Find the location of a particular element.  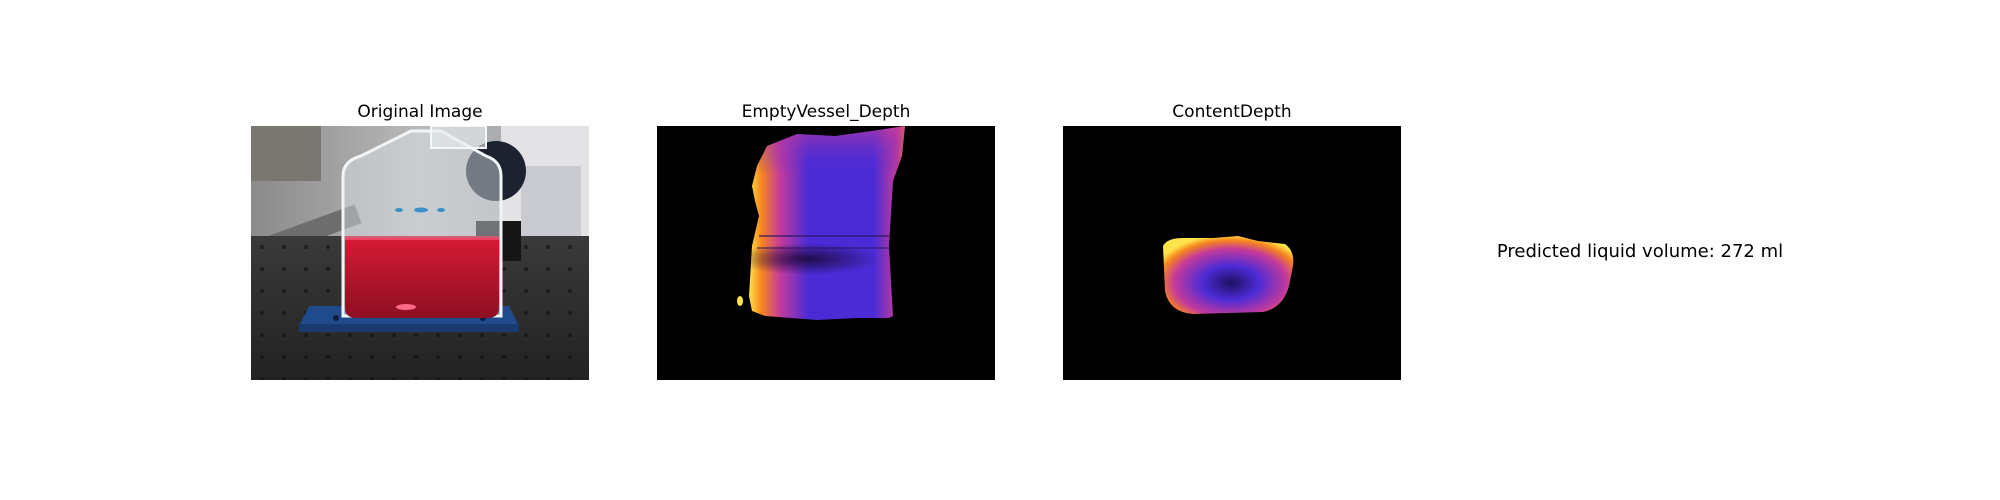

content-depth-title: ContentDepth is located at coordinates (1232, 112).